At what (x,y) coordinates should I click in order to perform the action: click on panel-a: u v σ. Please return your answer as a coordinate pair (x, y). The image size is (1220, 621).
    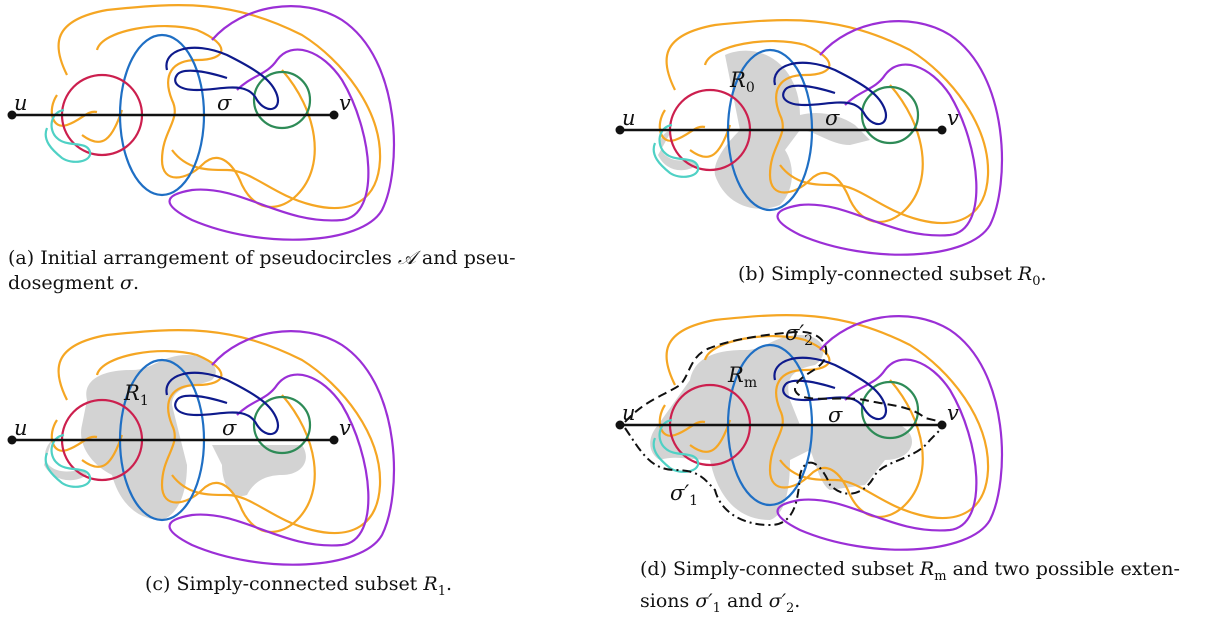
    Looking at the image, I should click on (201, 122).